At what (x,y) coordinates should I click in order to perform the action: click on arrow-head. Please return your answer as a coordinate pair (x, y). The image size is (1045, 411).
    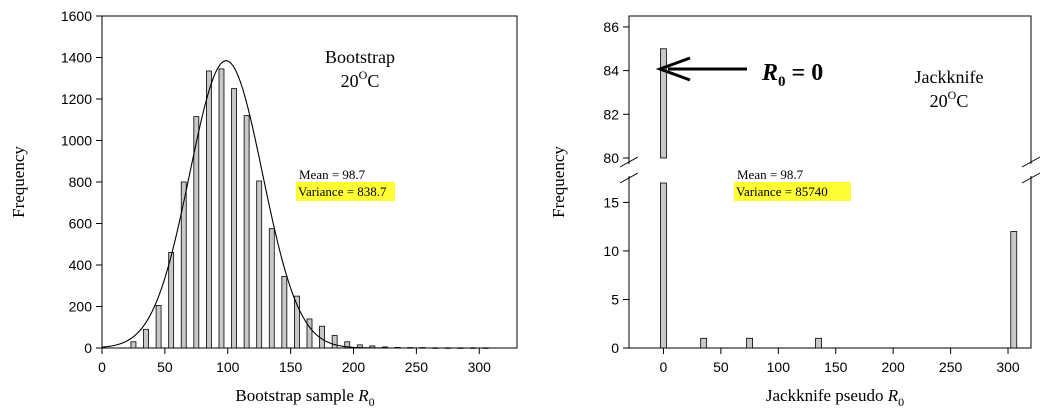
    Looking at the image, I should click on (673, 69).